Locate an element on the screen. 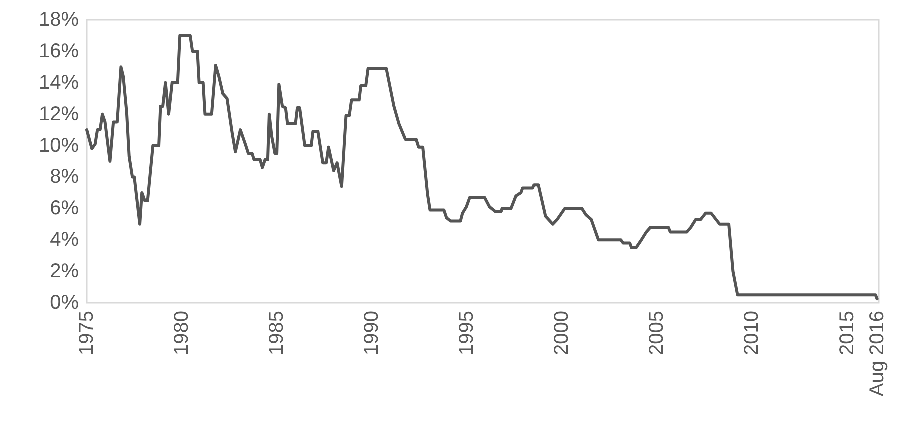 The image size is (906, 434). x-tick-label: 1975 is located at coordinates (87, 333).